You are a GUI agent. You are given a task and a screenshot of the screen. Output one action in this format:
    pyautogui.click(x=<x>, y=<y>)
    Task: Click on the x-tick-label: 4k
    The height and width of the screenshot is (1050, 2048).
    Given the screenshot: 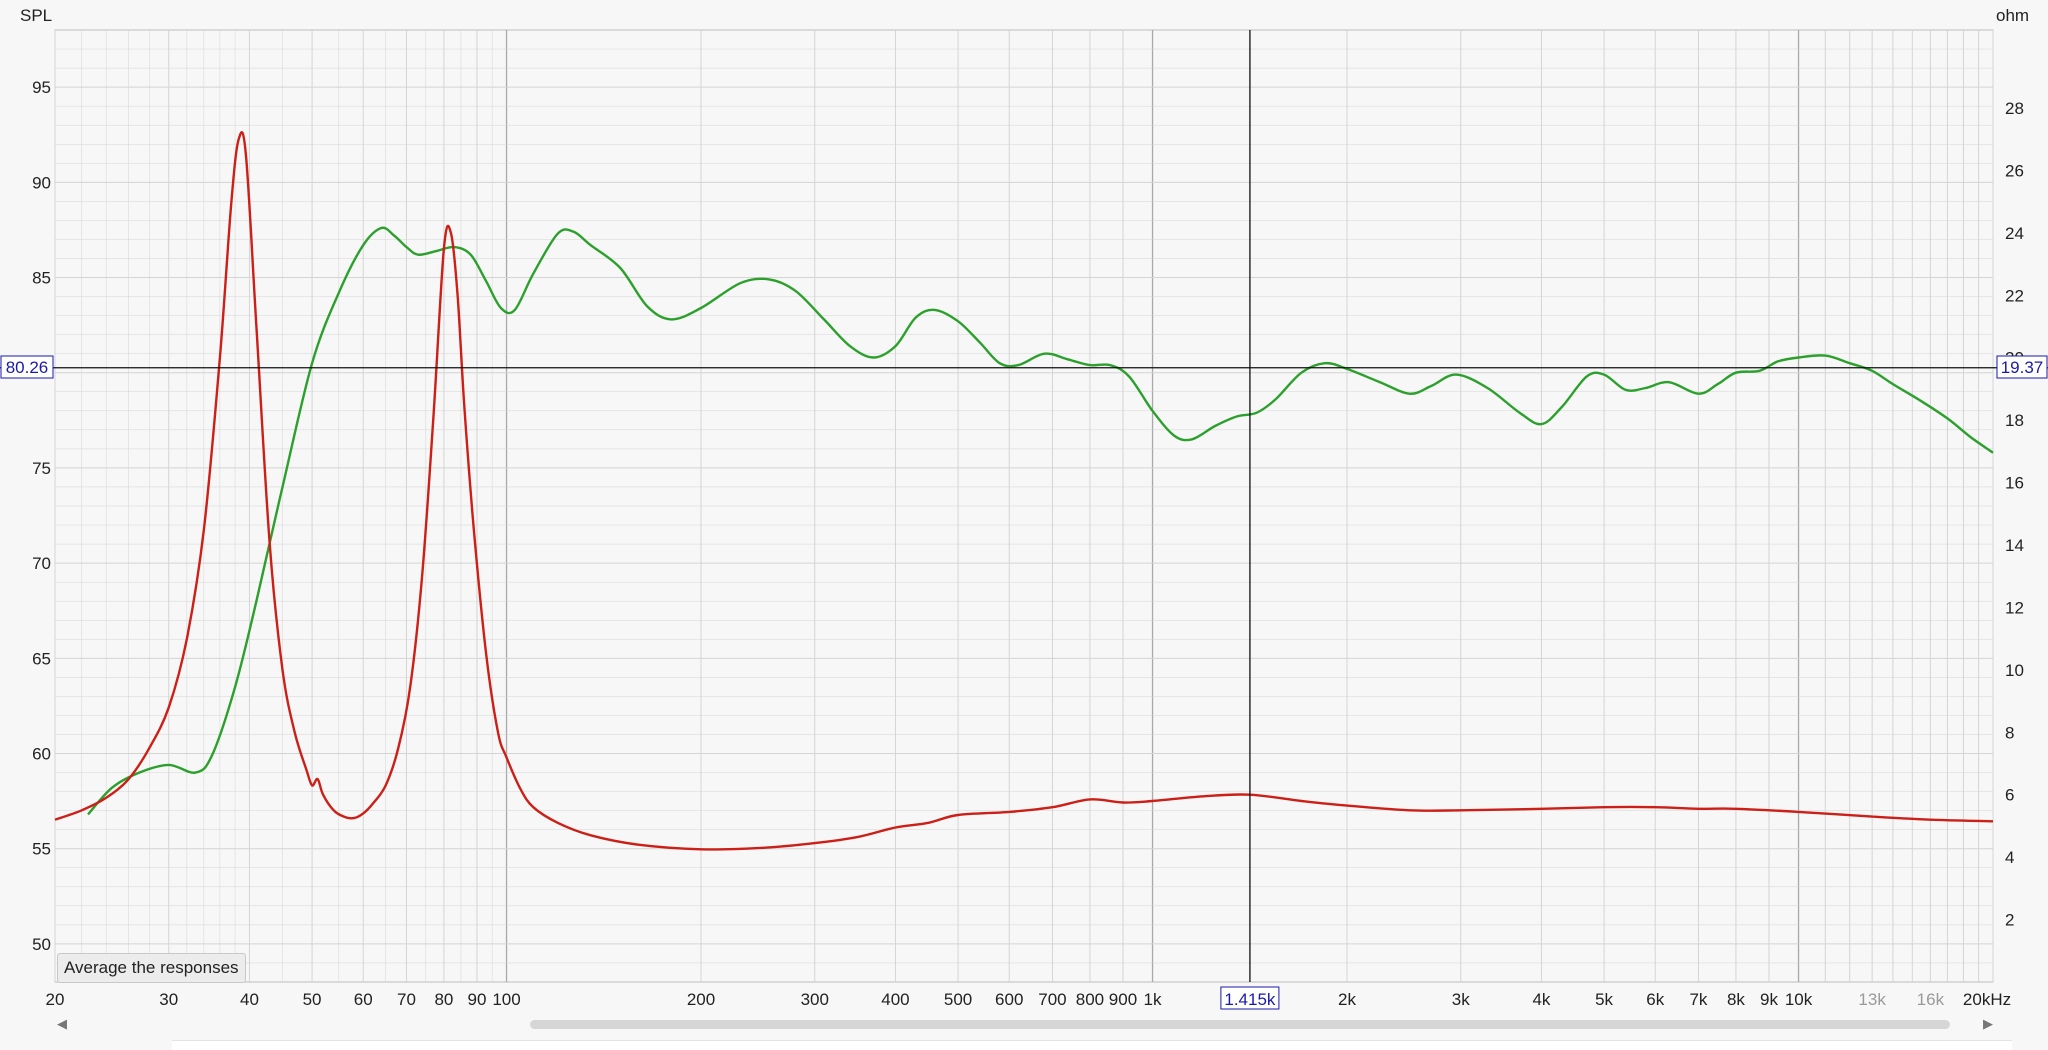 What is the action you would take?
    pyautogui.click(x=1541, y=999)
    